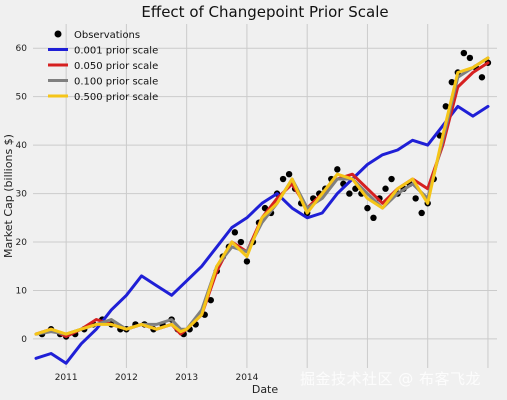 The image size is (507, 400). I want to click on x-axis-label: Date, so click(265, 389).